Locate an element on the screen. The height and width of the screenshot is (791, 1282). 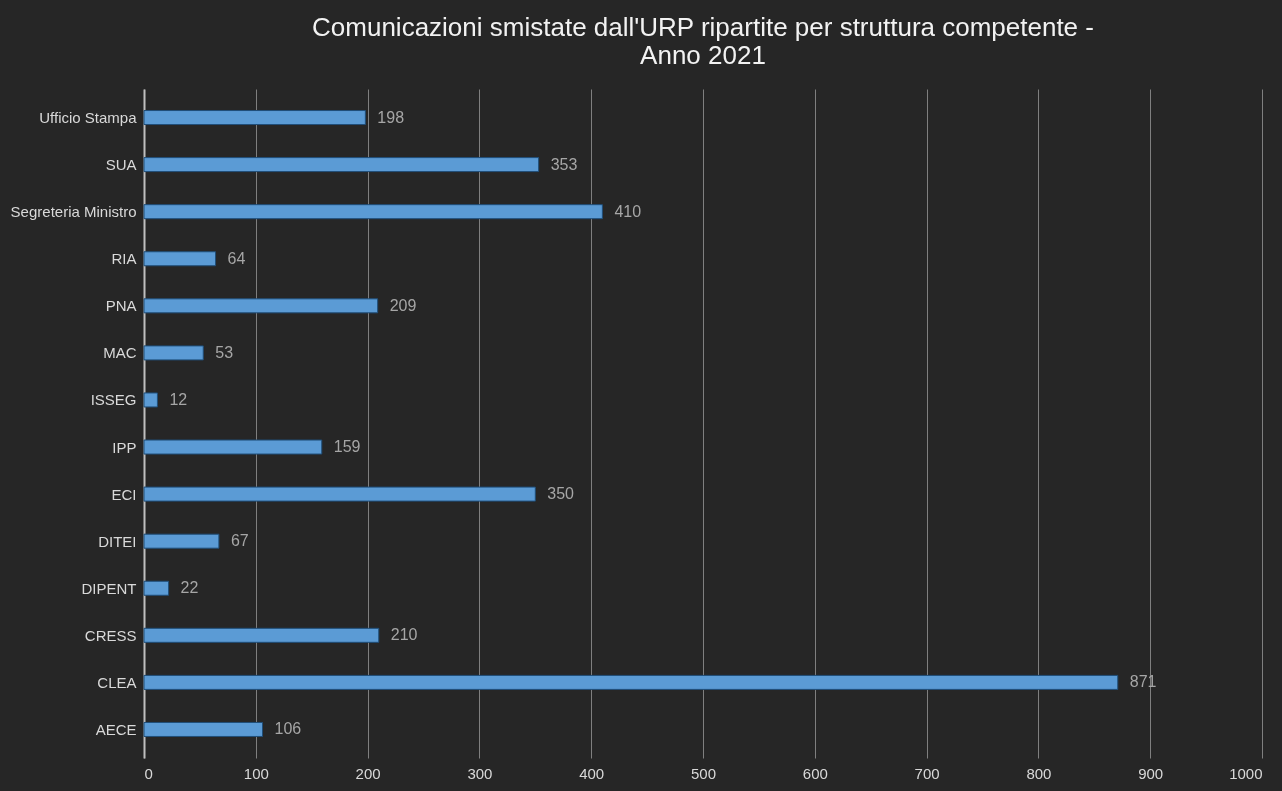
chart-title: Comunicazioni smistate dall'URP ripartite per struttura competente - Anno 2021 is located at coordinates (703, 41).